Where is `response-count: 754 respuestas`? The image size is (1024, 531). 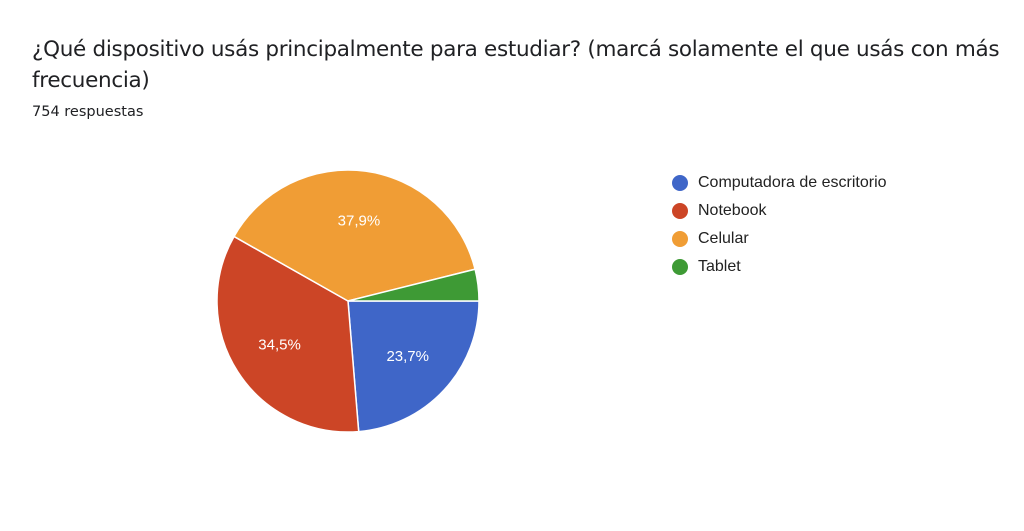 response-count: 754 respuestas is located at coordinates (88, 112).